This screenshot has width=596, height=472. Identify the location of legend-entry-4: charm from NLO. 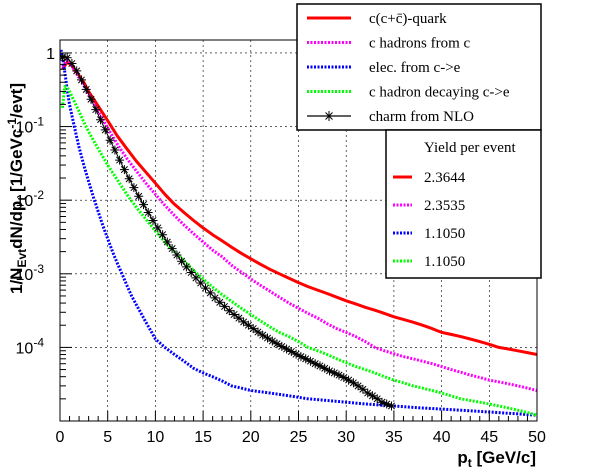
(390, 117).